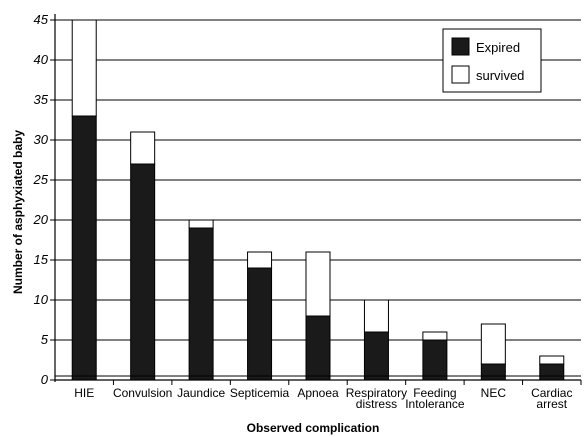 Image resolution: width=584 pixels, height=437 pixels. Describe the element at coordinates (313, 428) in the screenshot. I see `x-axis-label: Observed complication` at that location.